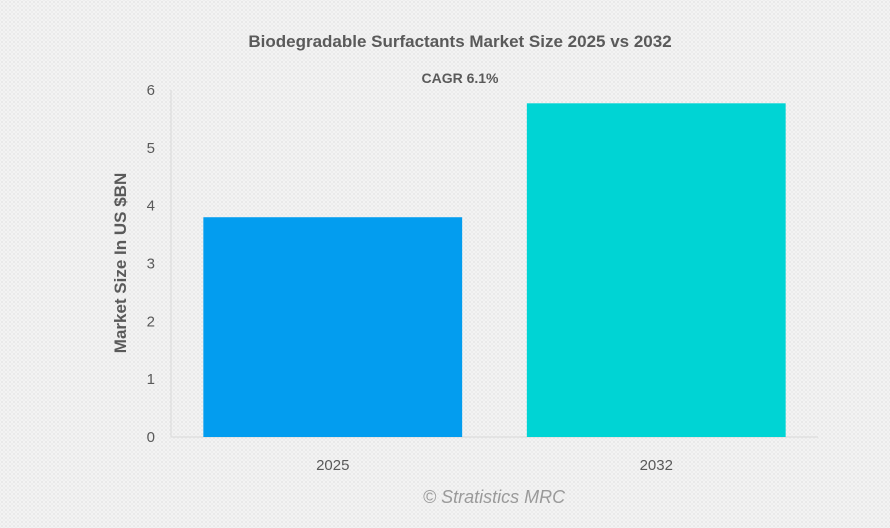 Image resolution: width=890 pixels, height=528 pixels. What do you see at coordinates (151, 437) in the screenshot?
I see `y-tick-label: 0` at bounding box center [151, 437].